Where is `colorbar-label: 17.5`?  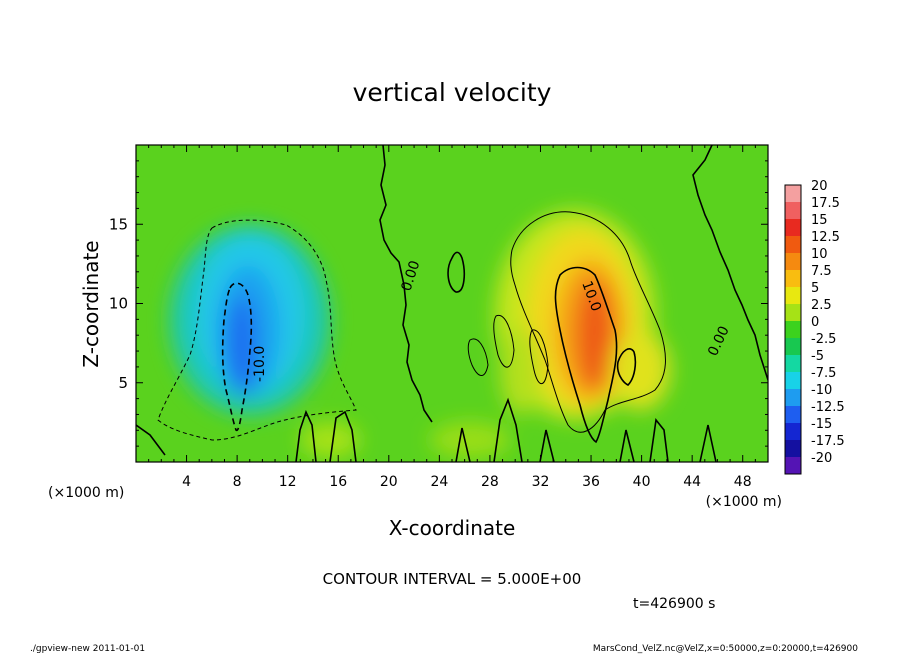
colorbar-label: 17.5 is located at coordinates (825, 203).